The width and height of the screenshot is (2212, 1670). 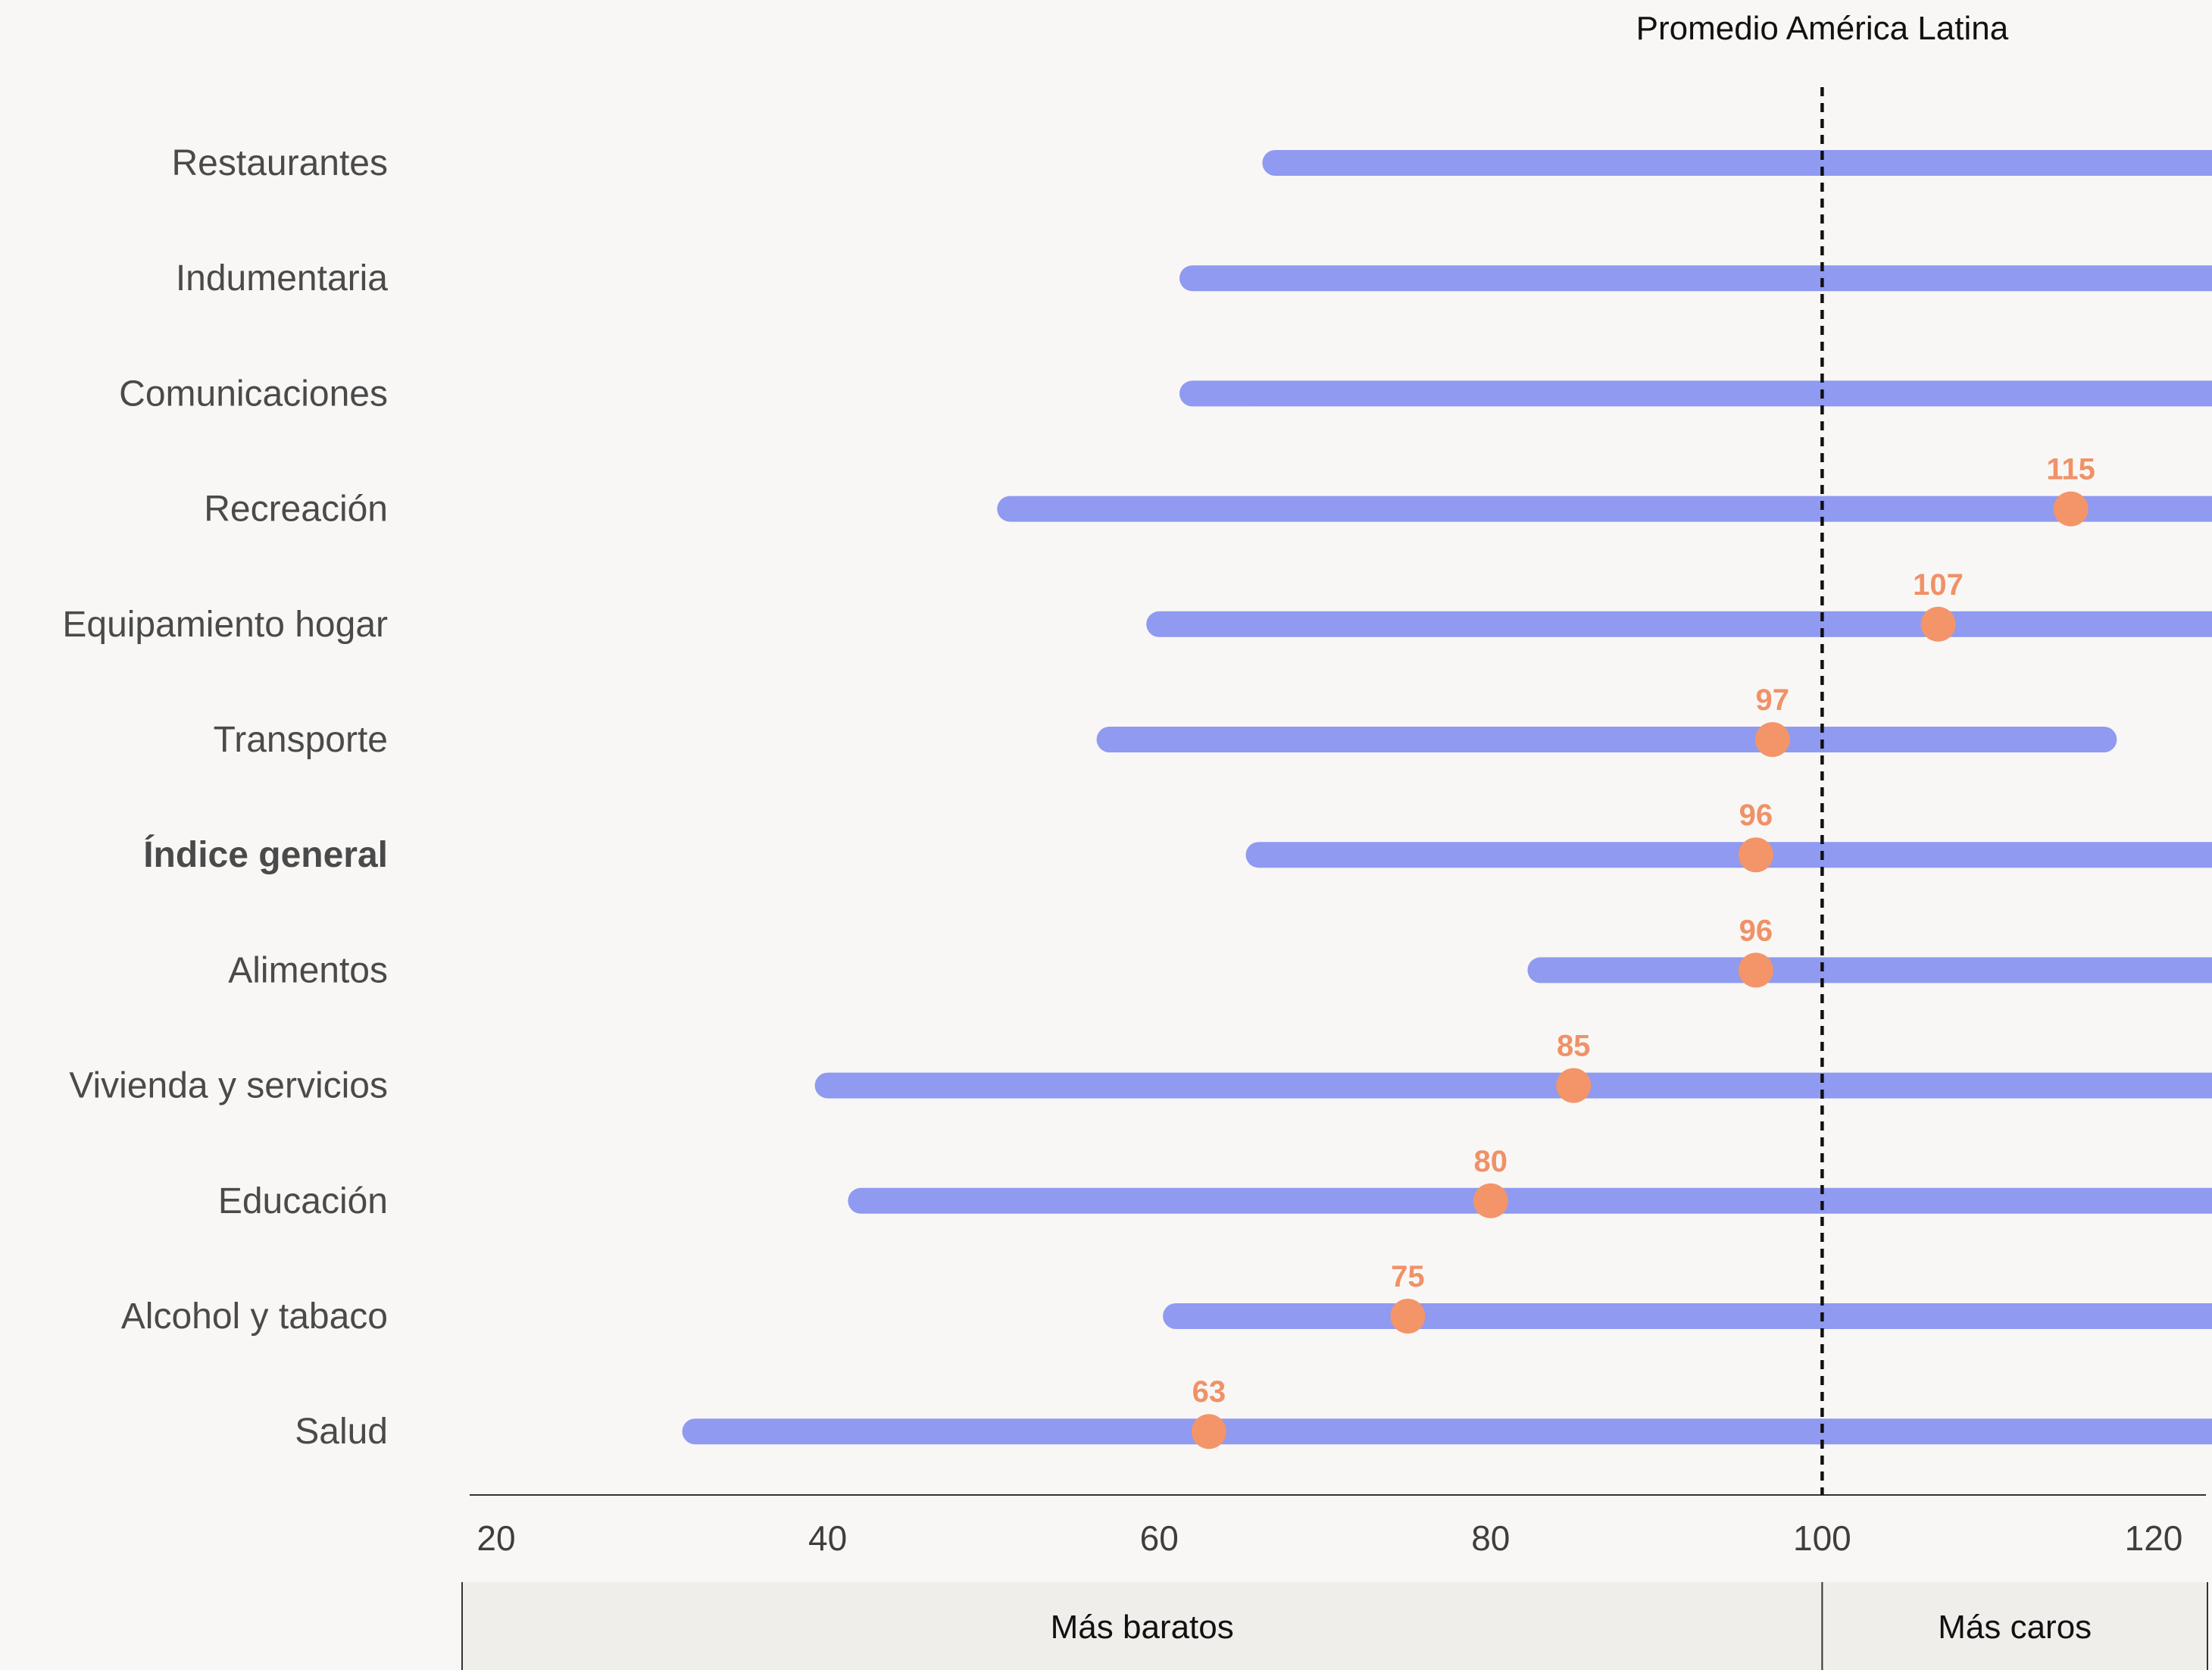 What do you see at coordinates (2015, 1627) in the screenshot?
I see `zone-label-right: Más caros` at bounding box center [2015, 1627].